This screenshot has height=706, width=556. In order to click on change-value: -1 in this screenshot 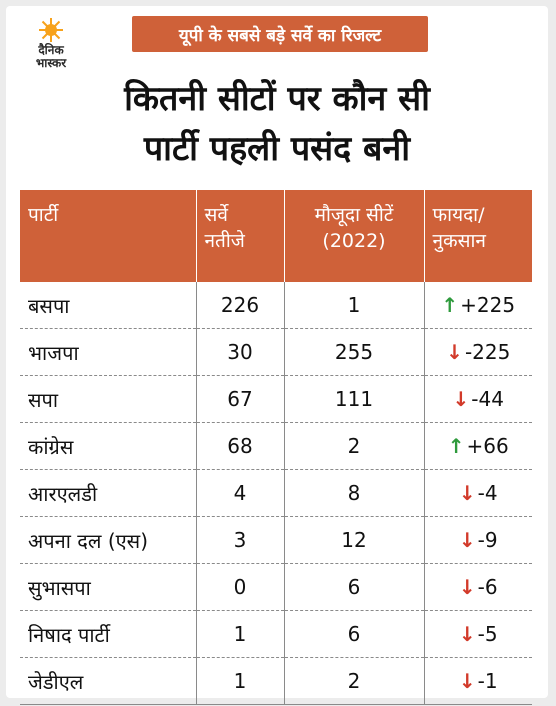, I will do `click(487, 681)`.